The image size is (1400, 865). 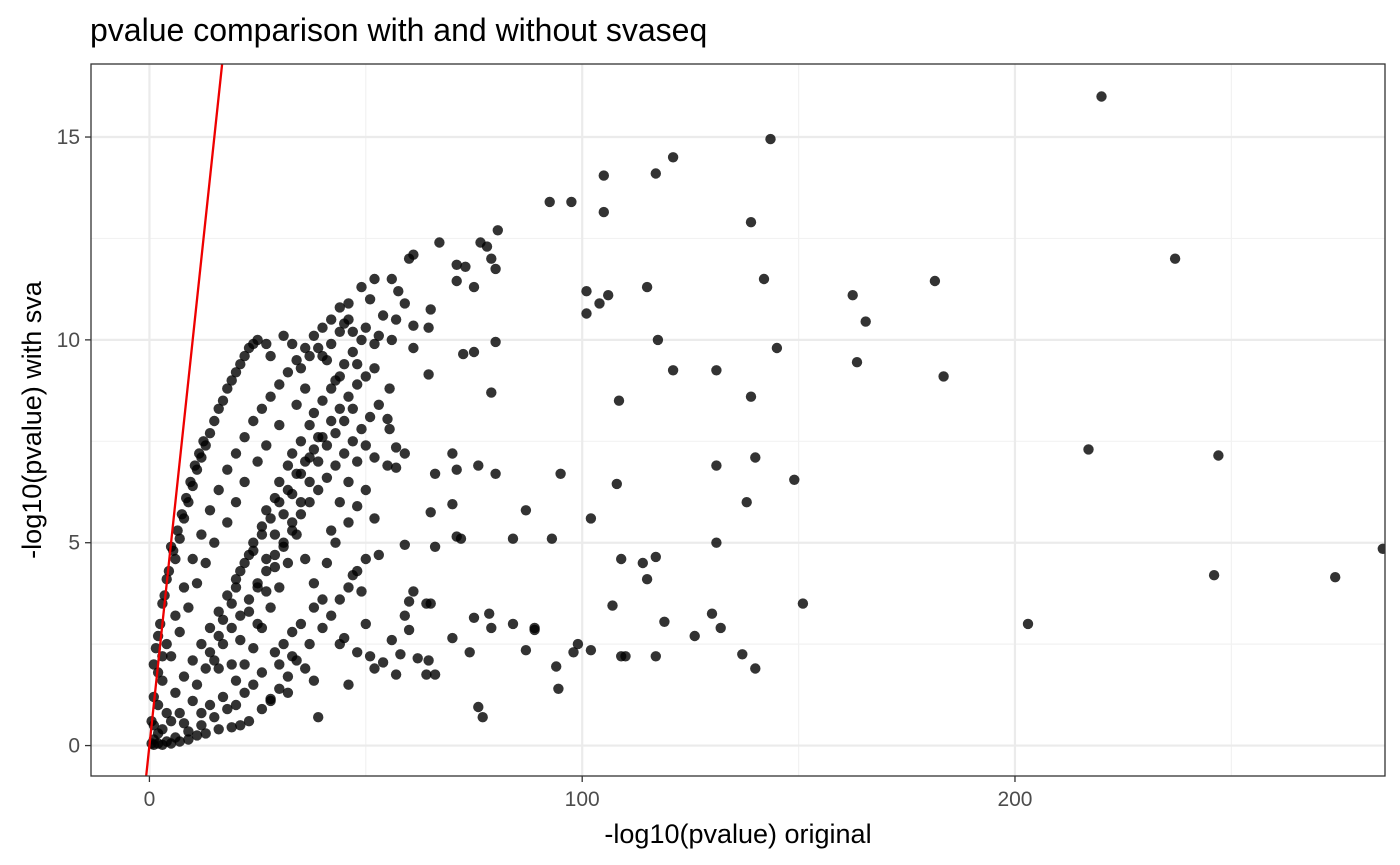 I want to click on x-axis-title: -log10(pvalue) original, so click(x=737, y=834).